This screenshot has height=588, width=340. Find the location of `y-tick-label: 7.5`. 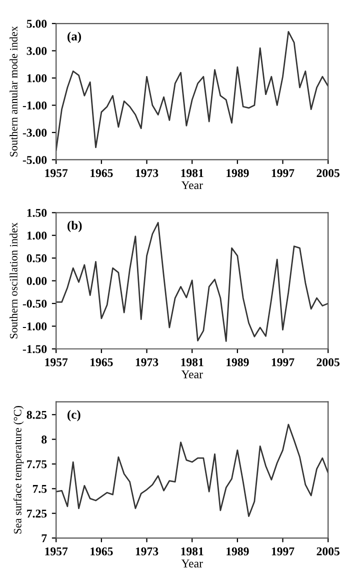

y-tick-label: 7.5 is located at coordinates (39, 489).